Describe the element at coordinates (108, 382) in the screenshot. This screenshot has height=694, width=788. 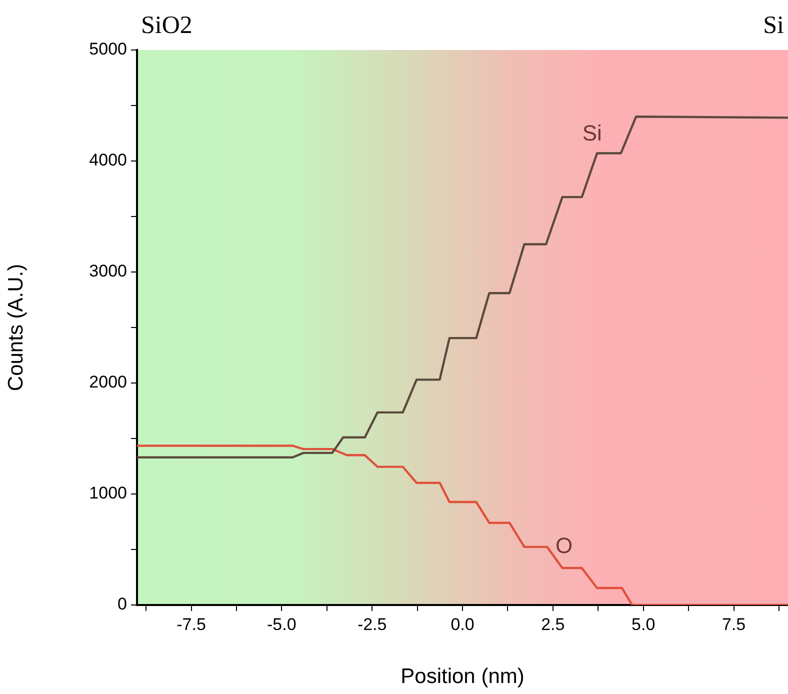
I see `y-tick-label: 2000` at that location.